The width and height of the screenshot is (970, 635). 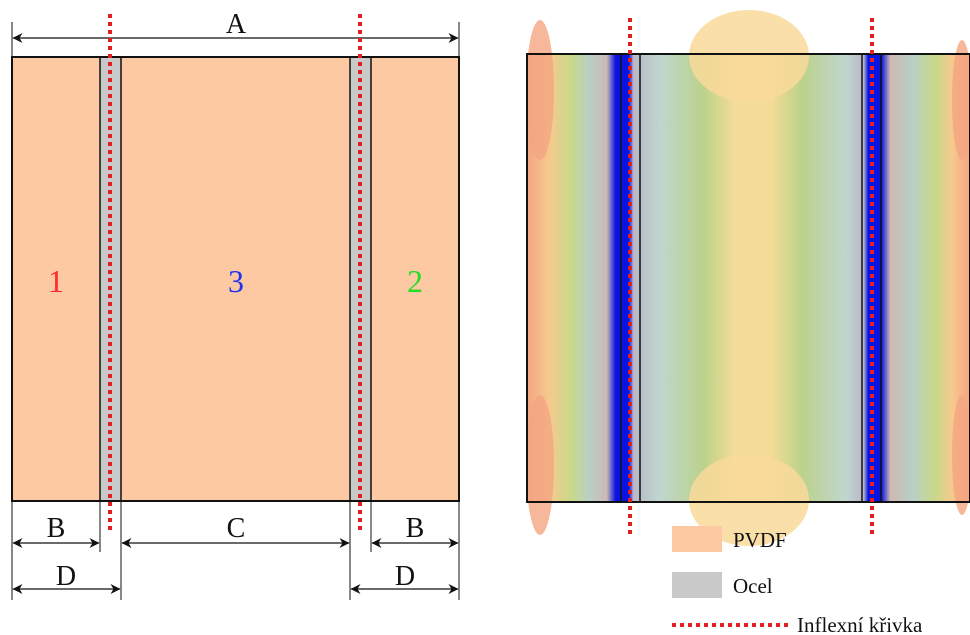 What do you see at coordinates (56, 528) in the screenshot?
I see `dimension-label-b-left: B` at bounding box center [56, 528].